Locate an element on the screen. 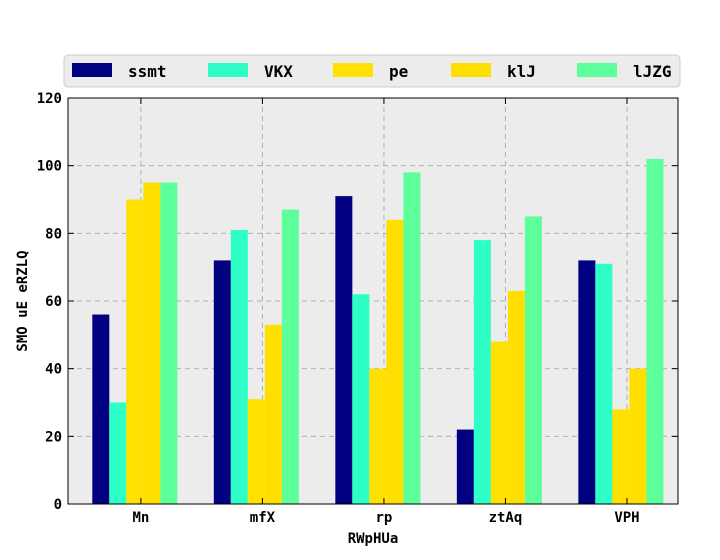 This screenshot has width=720, height=560. bar-lJZG-ztAq is located at coordinates (533, 360).